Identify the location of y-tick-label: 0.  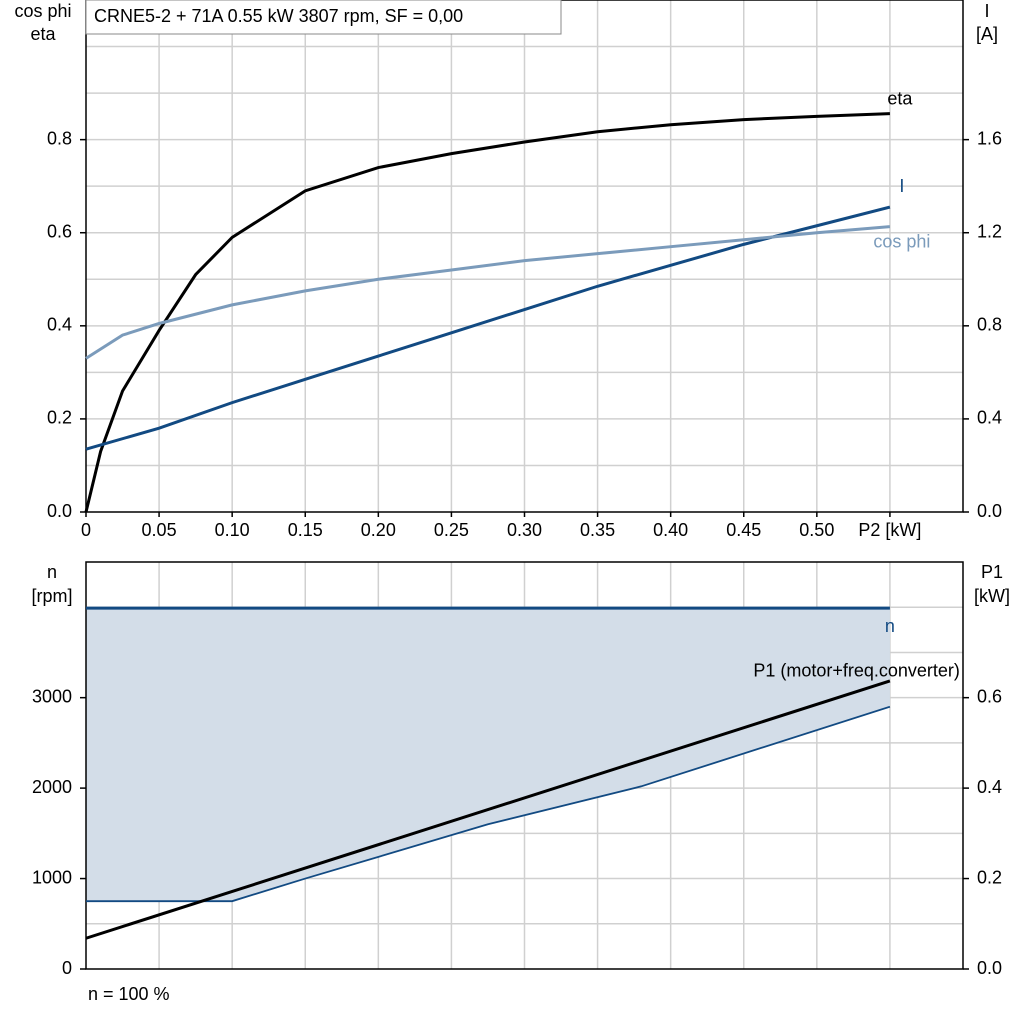
(67, 968).